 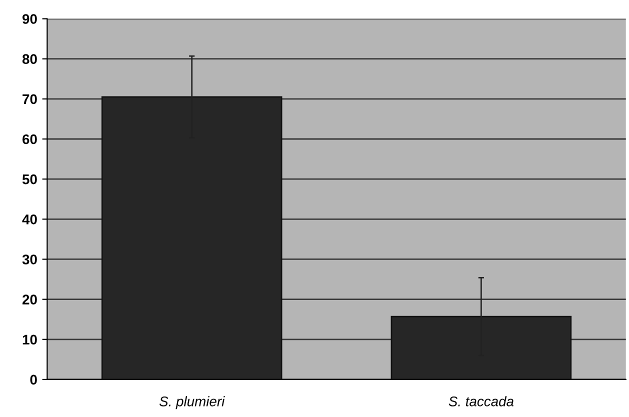 I want to click on y-tick-label: 90, so click(x=29, y=19).